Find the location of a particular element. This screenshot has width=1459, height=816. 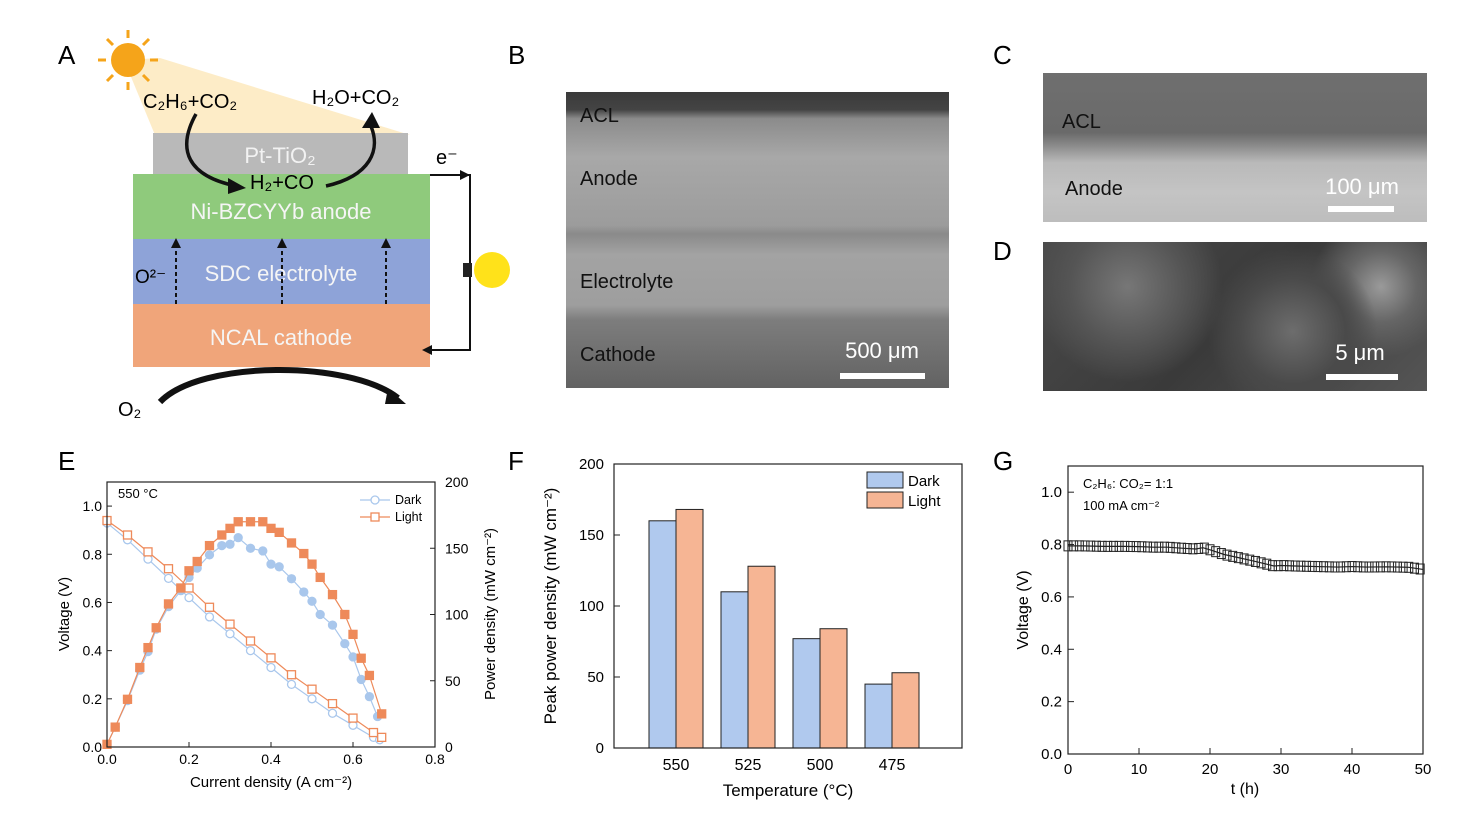

legend-marker-light is located at coordinates (375, 517).